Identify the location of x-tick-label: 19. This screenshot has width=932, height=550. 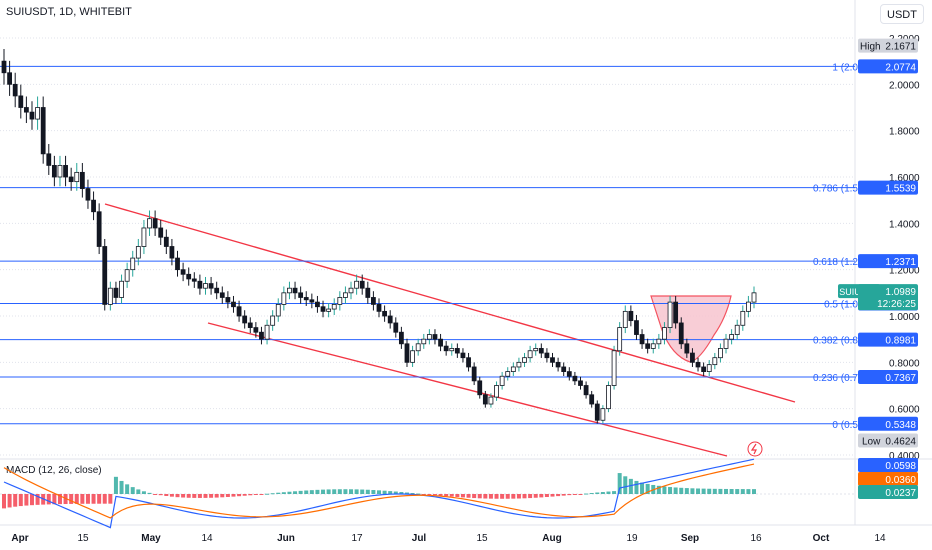
(632, 538).